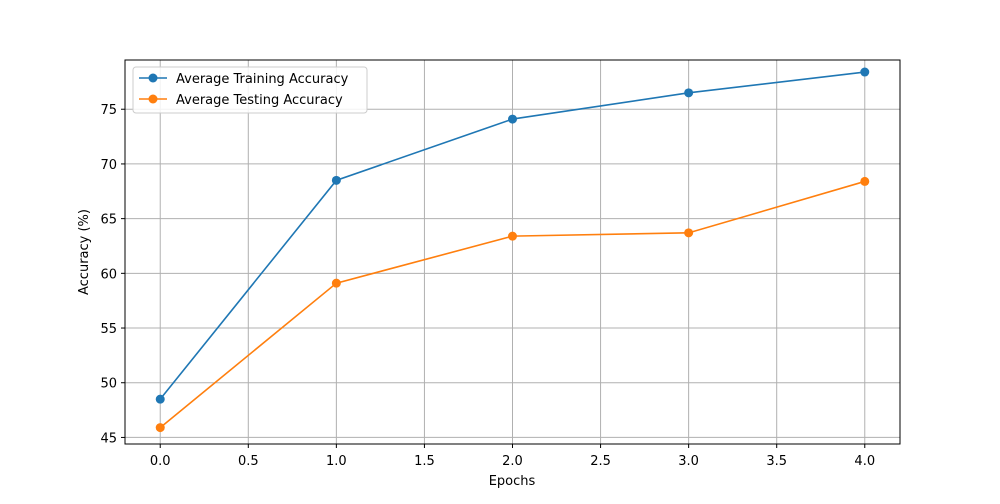  Describe the element at coordinates (108, 329) in the screenshot. I see `y-tick-label: 55` at that location.